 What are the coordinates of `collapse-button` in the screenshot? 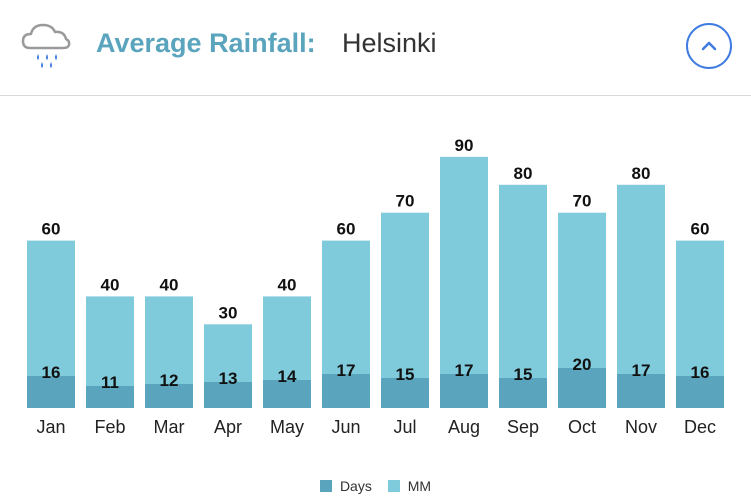 It's located at (709, 46).